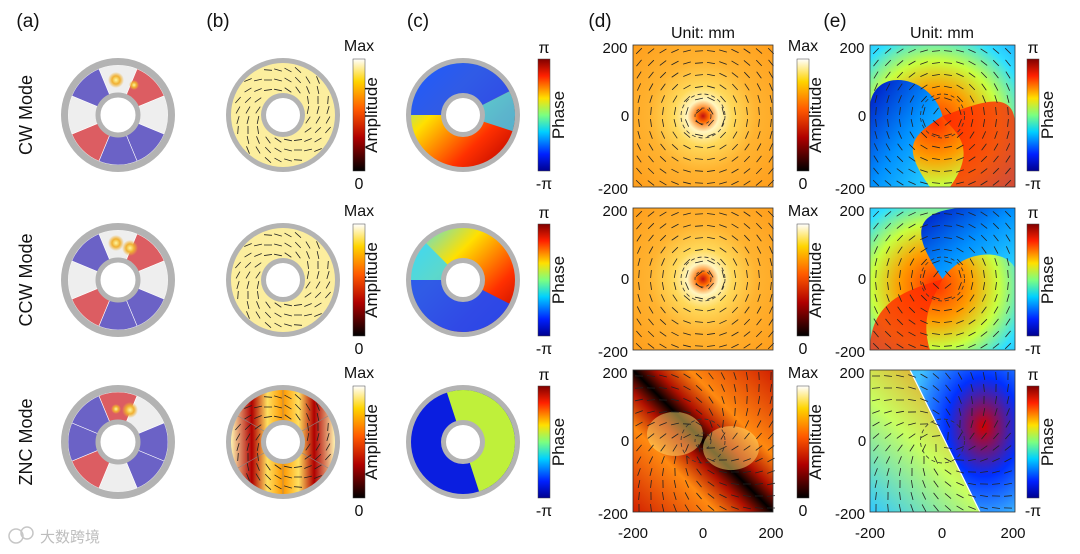  I want to click on x-tick-left-e: -200, so click(870, 533).